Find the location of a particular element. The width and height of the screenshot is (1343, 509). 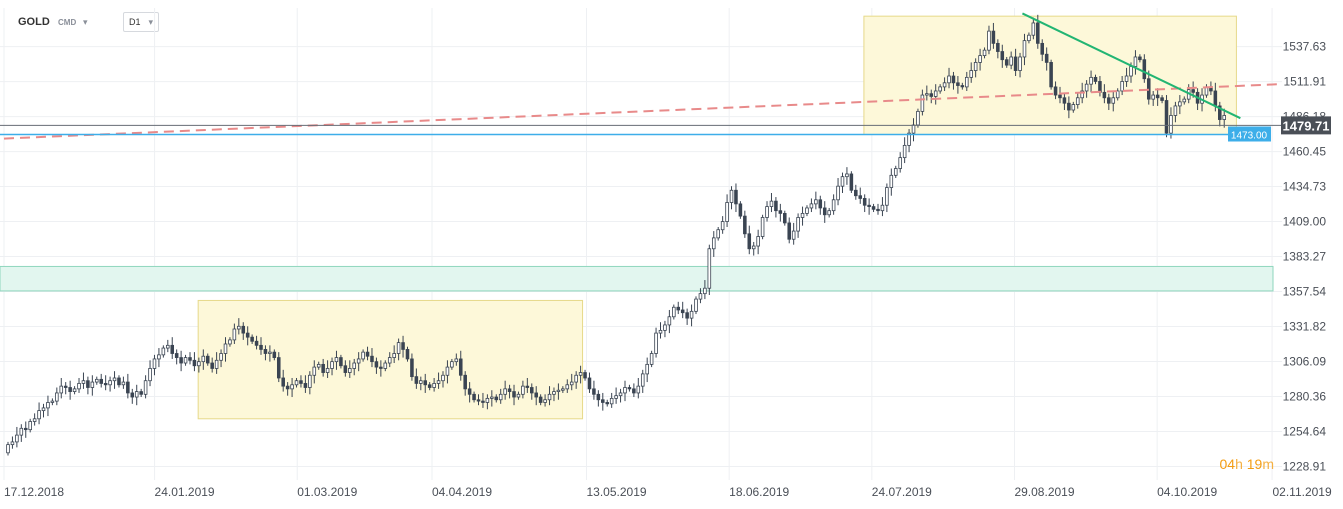

x-tick-label: 24.07.2019 is located at coordinates (902, 492).